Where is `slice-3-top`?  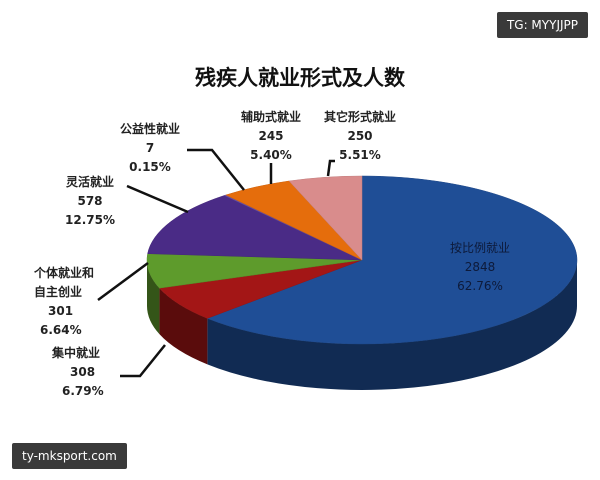 slice-3-top is located at coordinates (255, 228).